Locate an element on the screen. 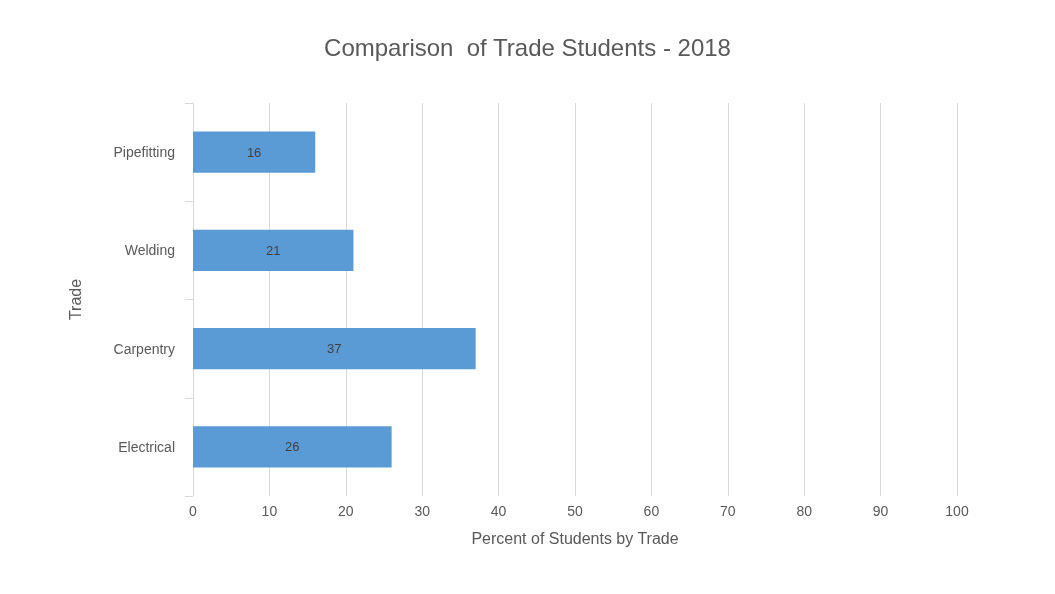  x-tick-label: 20 is located at coordinates (346, 511).